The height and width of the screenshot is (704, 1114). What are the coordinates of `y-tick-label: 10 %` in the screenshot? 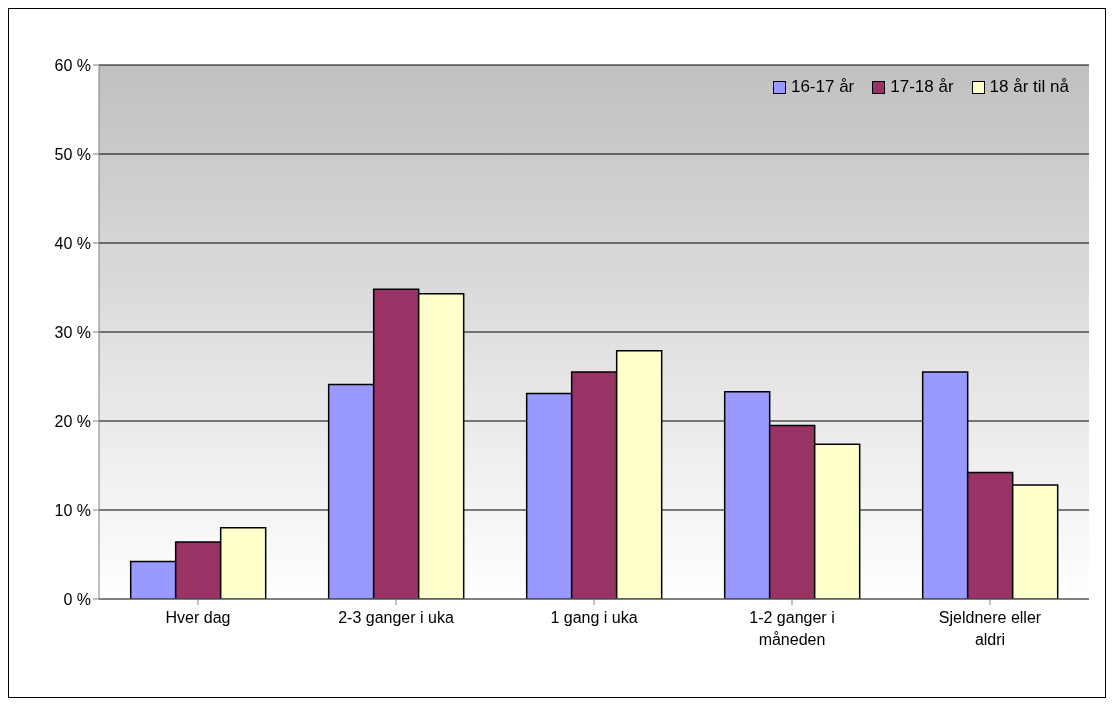 It's located at (72, 510).